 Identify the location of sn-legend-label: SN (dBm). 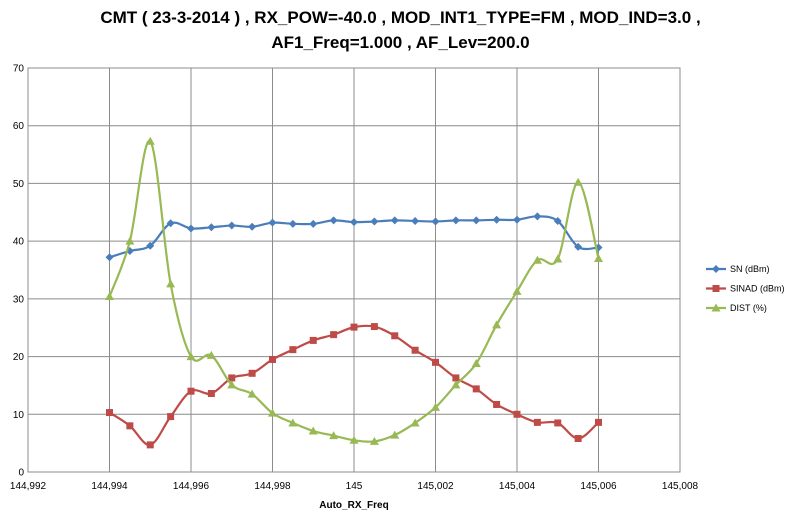
(750, 269).